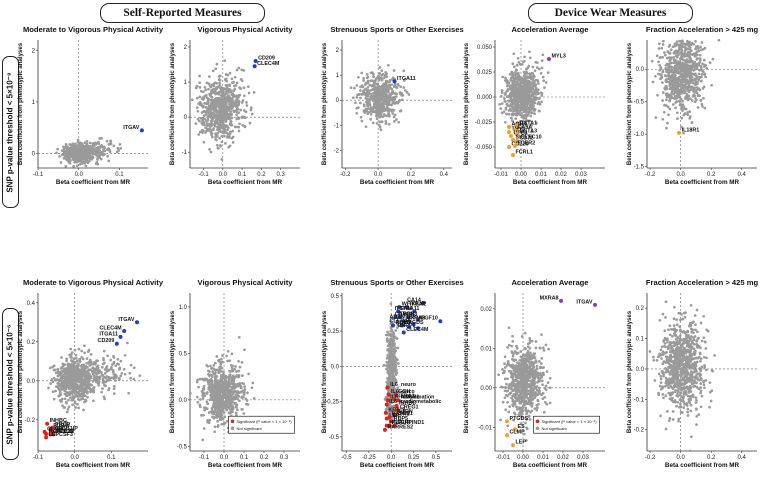 The image size is (768, 488). Describe the element at coordinates (223, 110) in the screenshot. I see `point-cloud` at that location.